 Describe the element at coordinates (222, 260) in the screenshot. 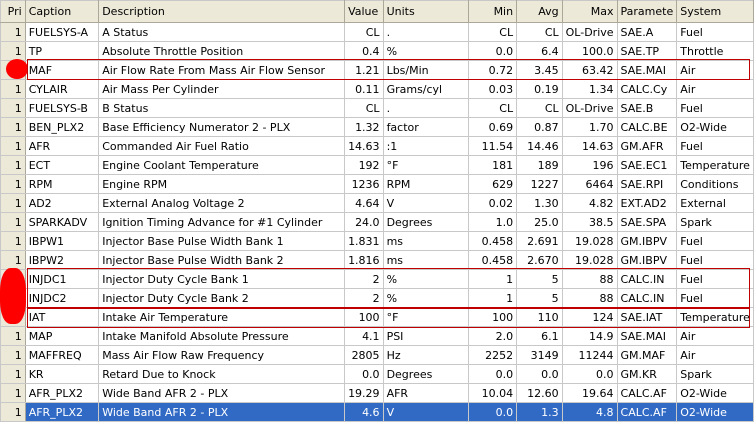

I see `cell-description: Injector Base Pulse Width Bank 2` at that location.